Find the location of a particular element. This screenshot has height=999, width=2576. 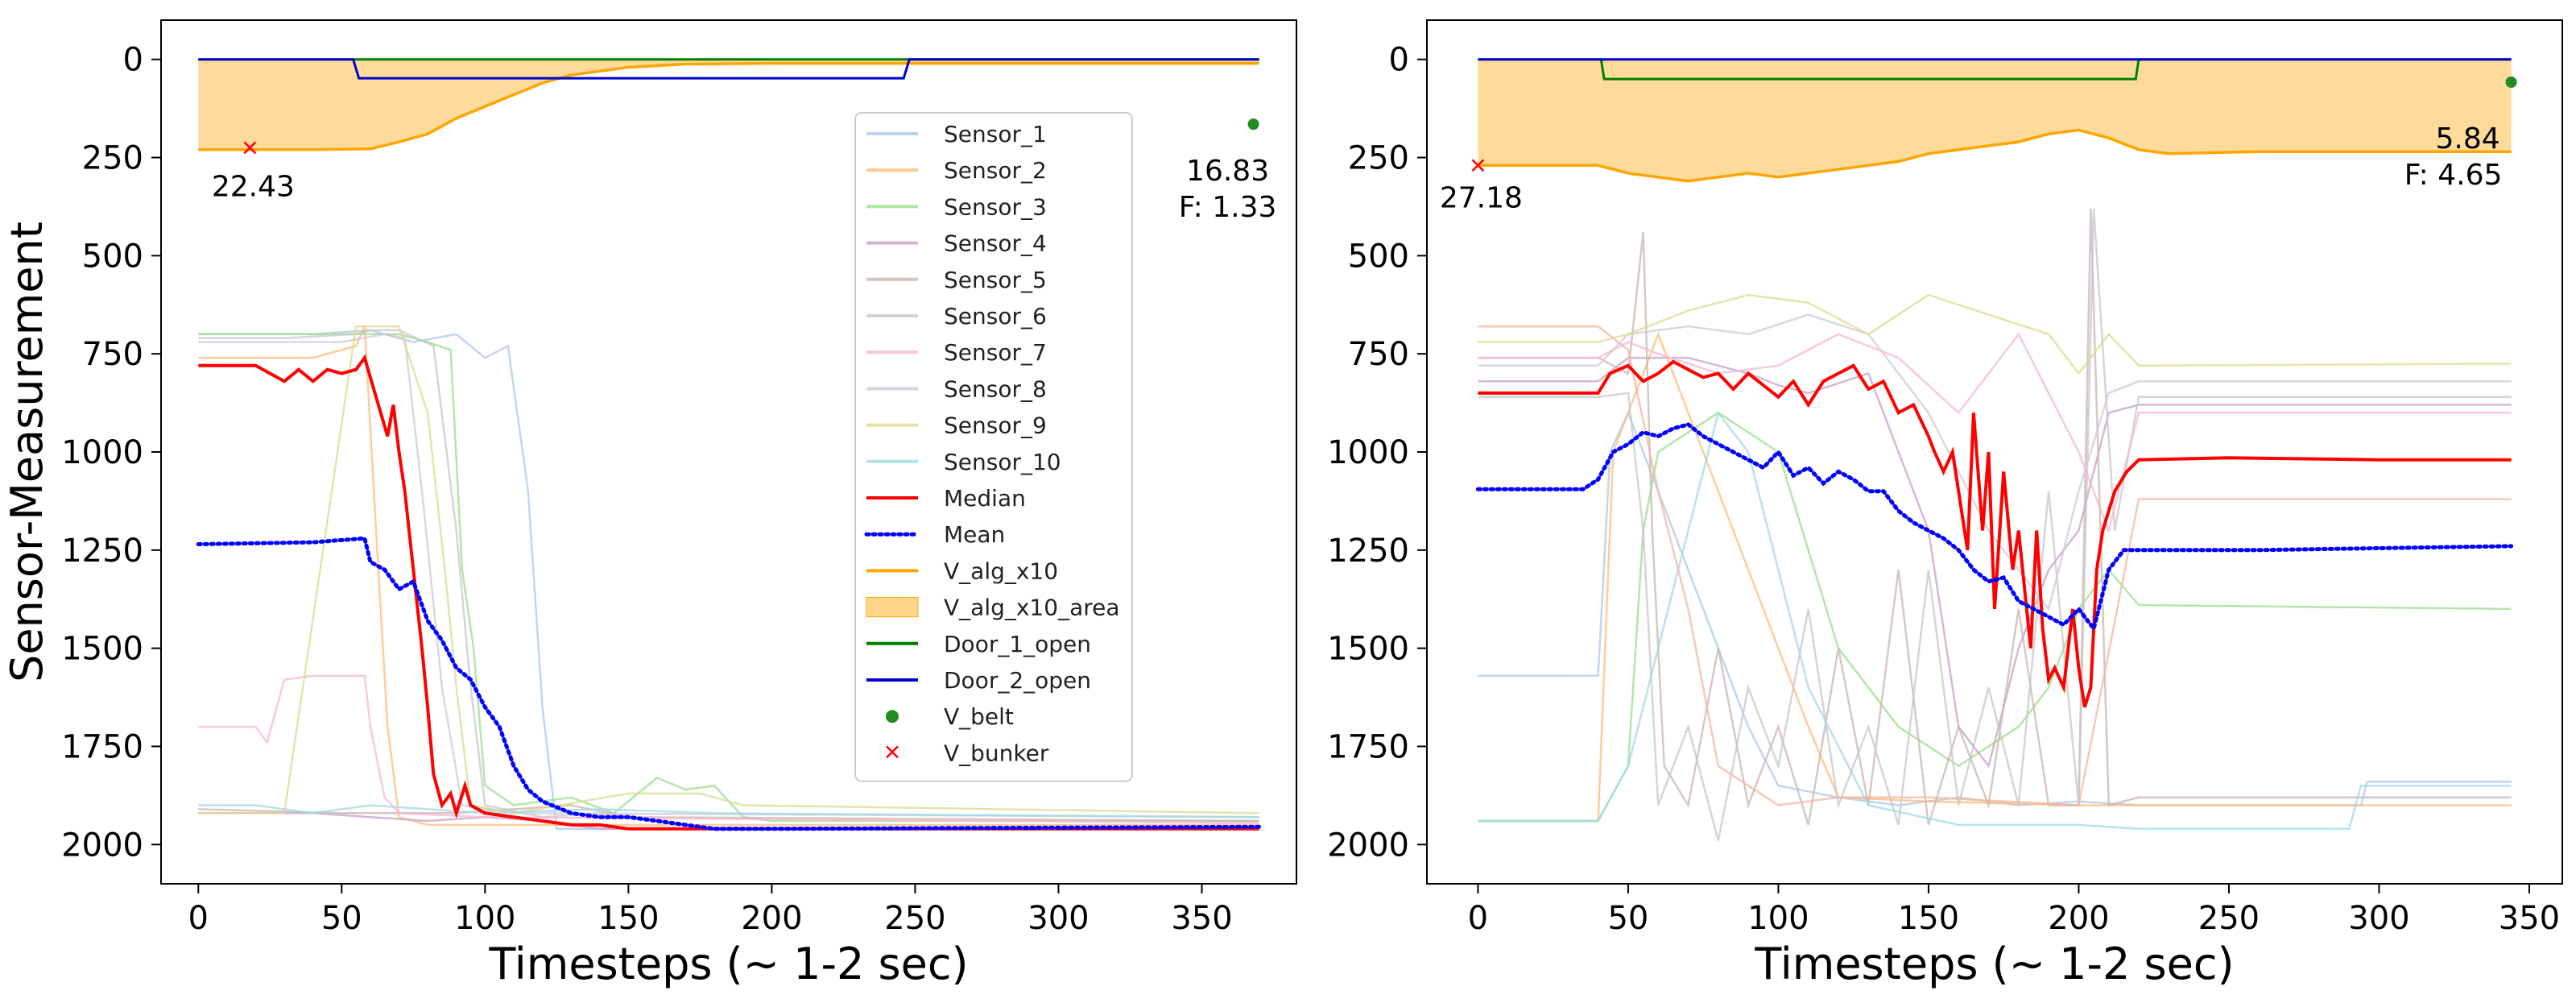

legend-item: Sensor_10 is located at coordinates (964, 462).